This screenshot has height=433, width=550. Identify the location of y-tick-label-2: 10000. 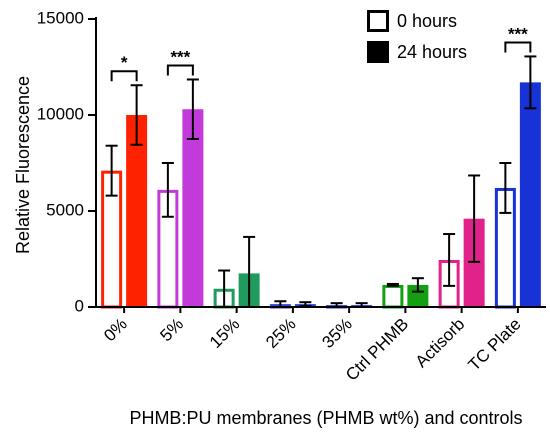
(60, 113).